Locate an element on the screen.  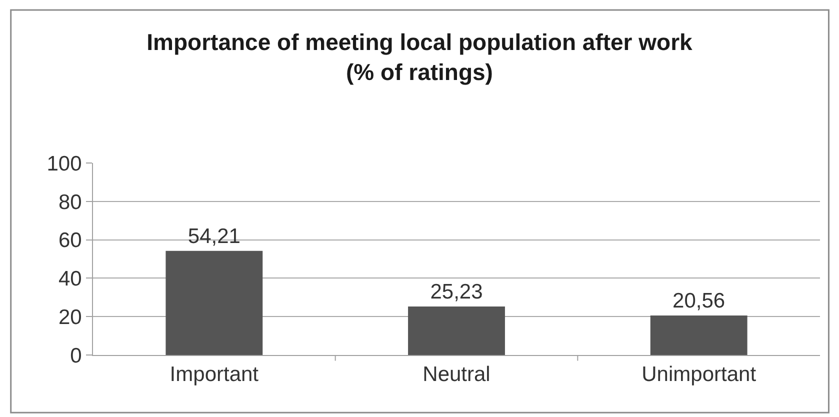
data-label: 54,21 is located at coordinates (214, 236).